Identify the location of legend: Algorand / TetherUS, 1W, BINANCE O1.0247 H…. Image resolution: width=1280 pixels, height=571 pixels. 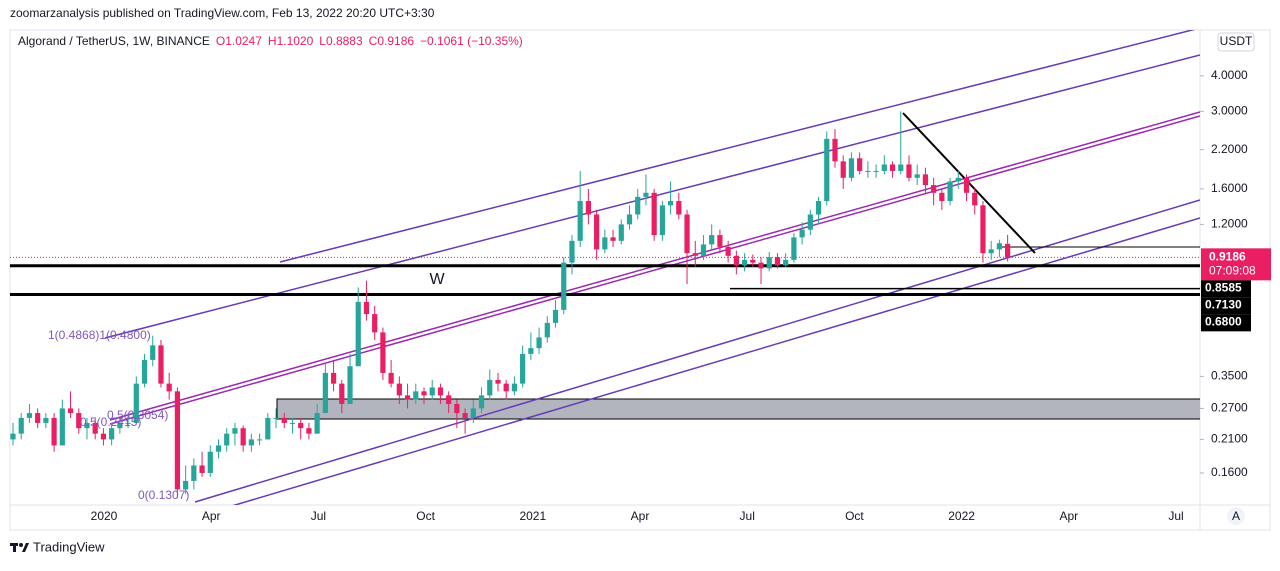
(270, 41).